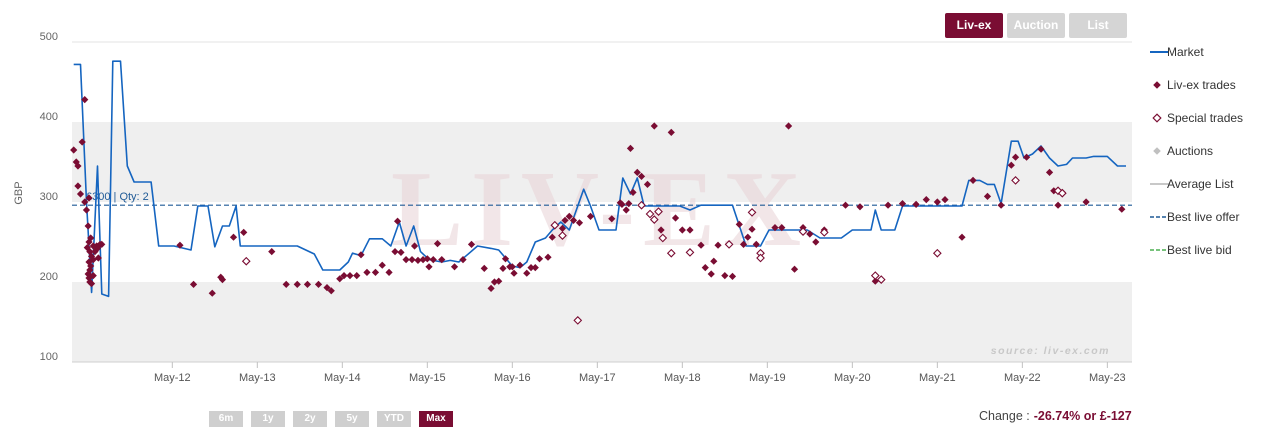 The height and width of the screenshot is (436, 1264). I want to click on source-note: source: liv-ex.com, so click(1050, 351).